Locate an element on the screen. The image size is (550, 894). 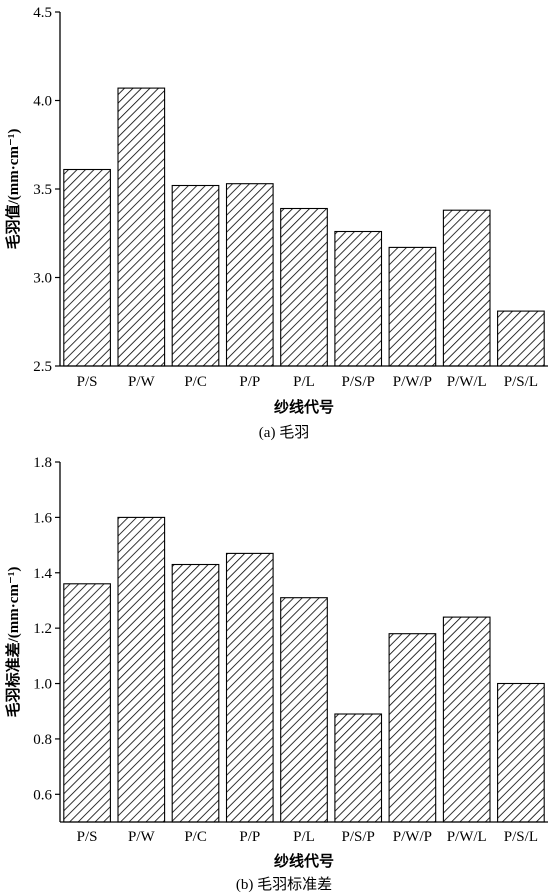
y-tick-label: 1.8 is located at coordinates (42, 463).